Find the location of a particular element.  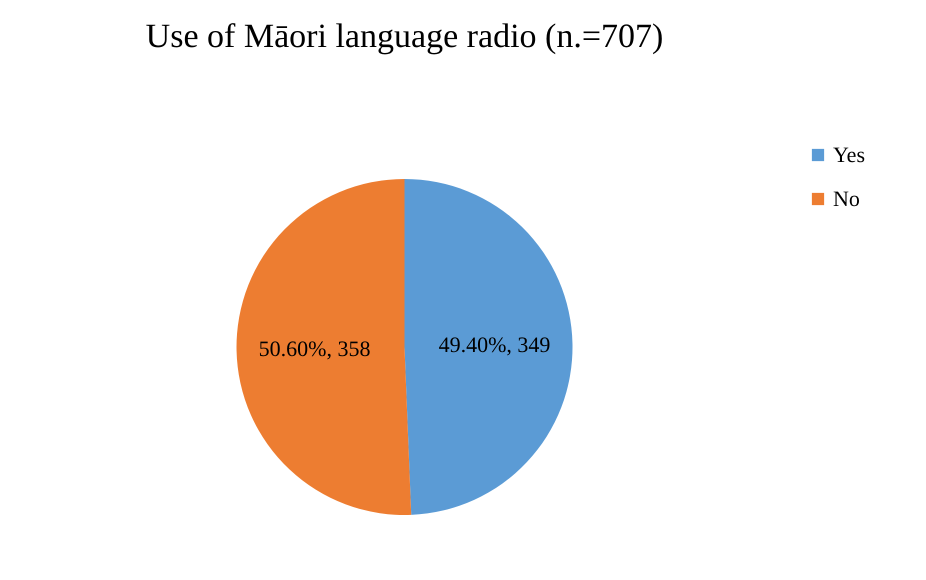

chart-title: Use of Māori language radio (n.=707) is located at coordinates (405, 36).